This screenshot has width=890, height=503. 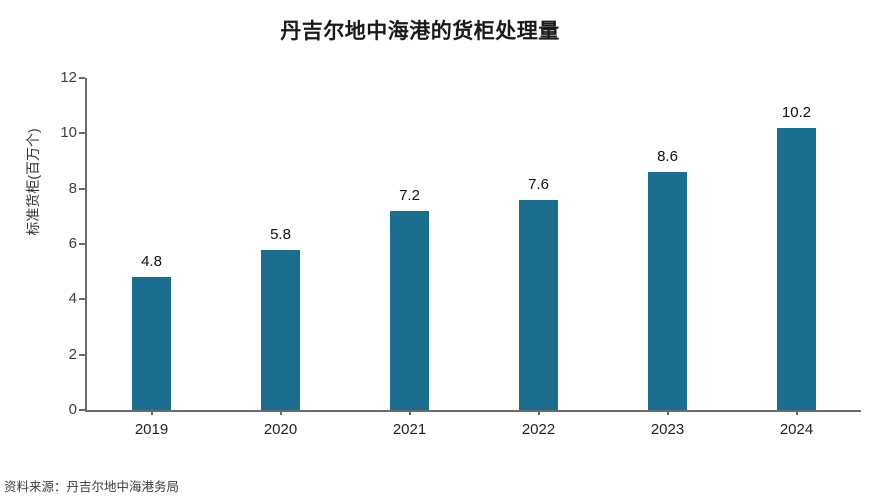 What do you see at coordinates (538, 429) in the screenshot?
I see `x-tick-label: 2022` at bounding box center [538, 429].